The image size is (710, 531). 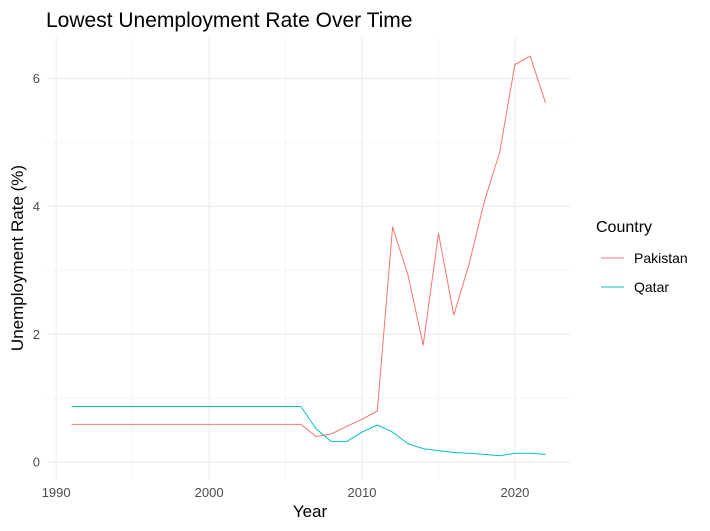 What do you see at coordinates (36, 206) in the screenshot?
I see `y-tick-label: 4` at bounding box center [36, 206].